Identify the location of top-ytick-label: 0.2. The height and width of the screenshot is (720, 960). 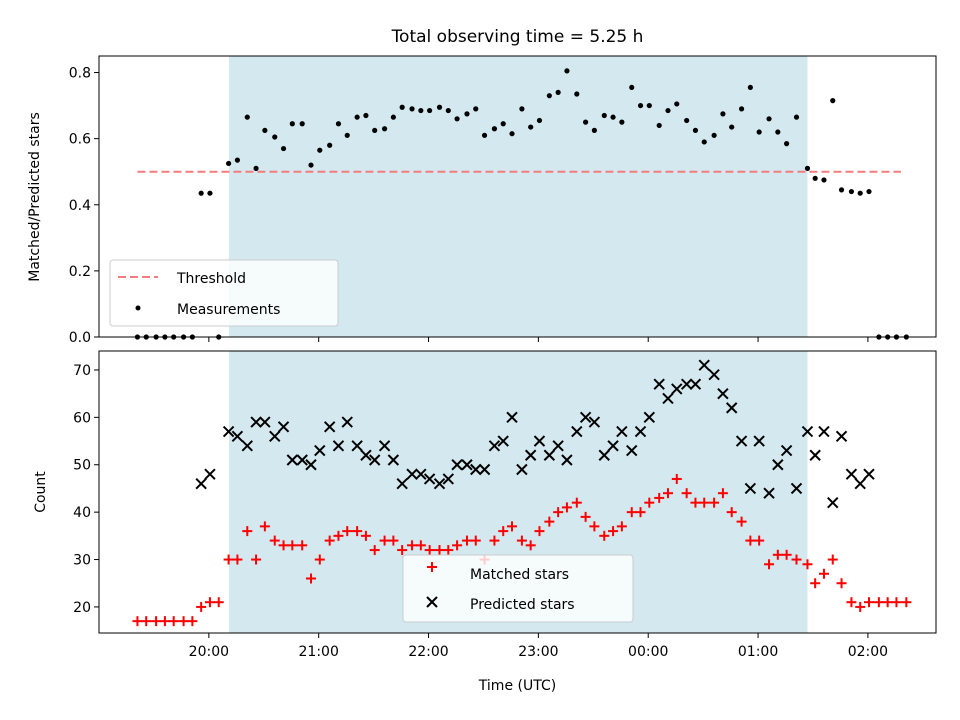
(80, 272).